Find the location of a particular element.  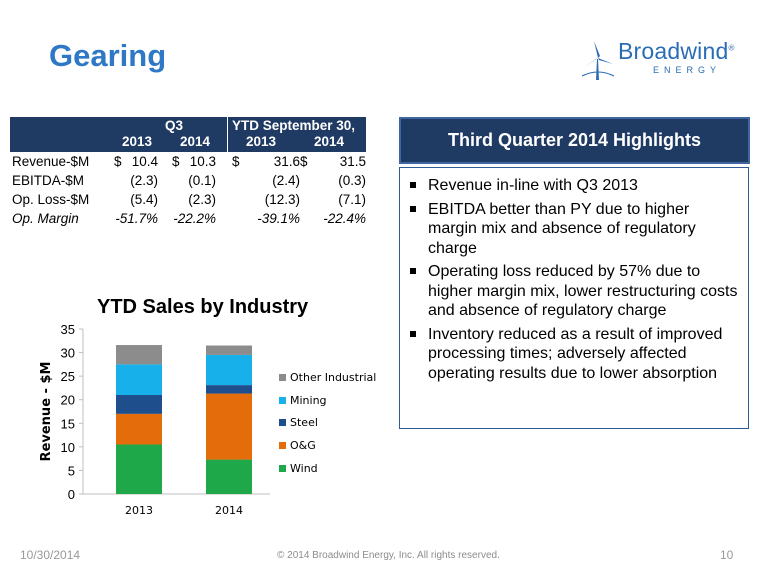

row-label: Revenue-$M is located at coordinates (51, 161).